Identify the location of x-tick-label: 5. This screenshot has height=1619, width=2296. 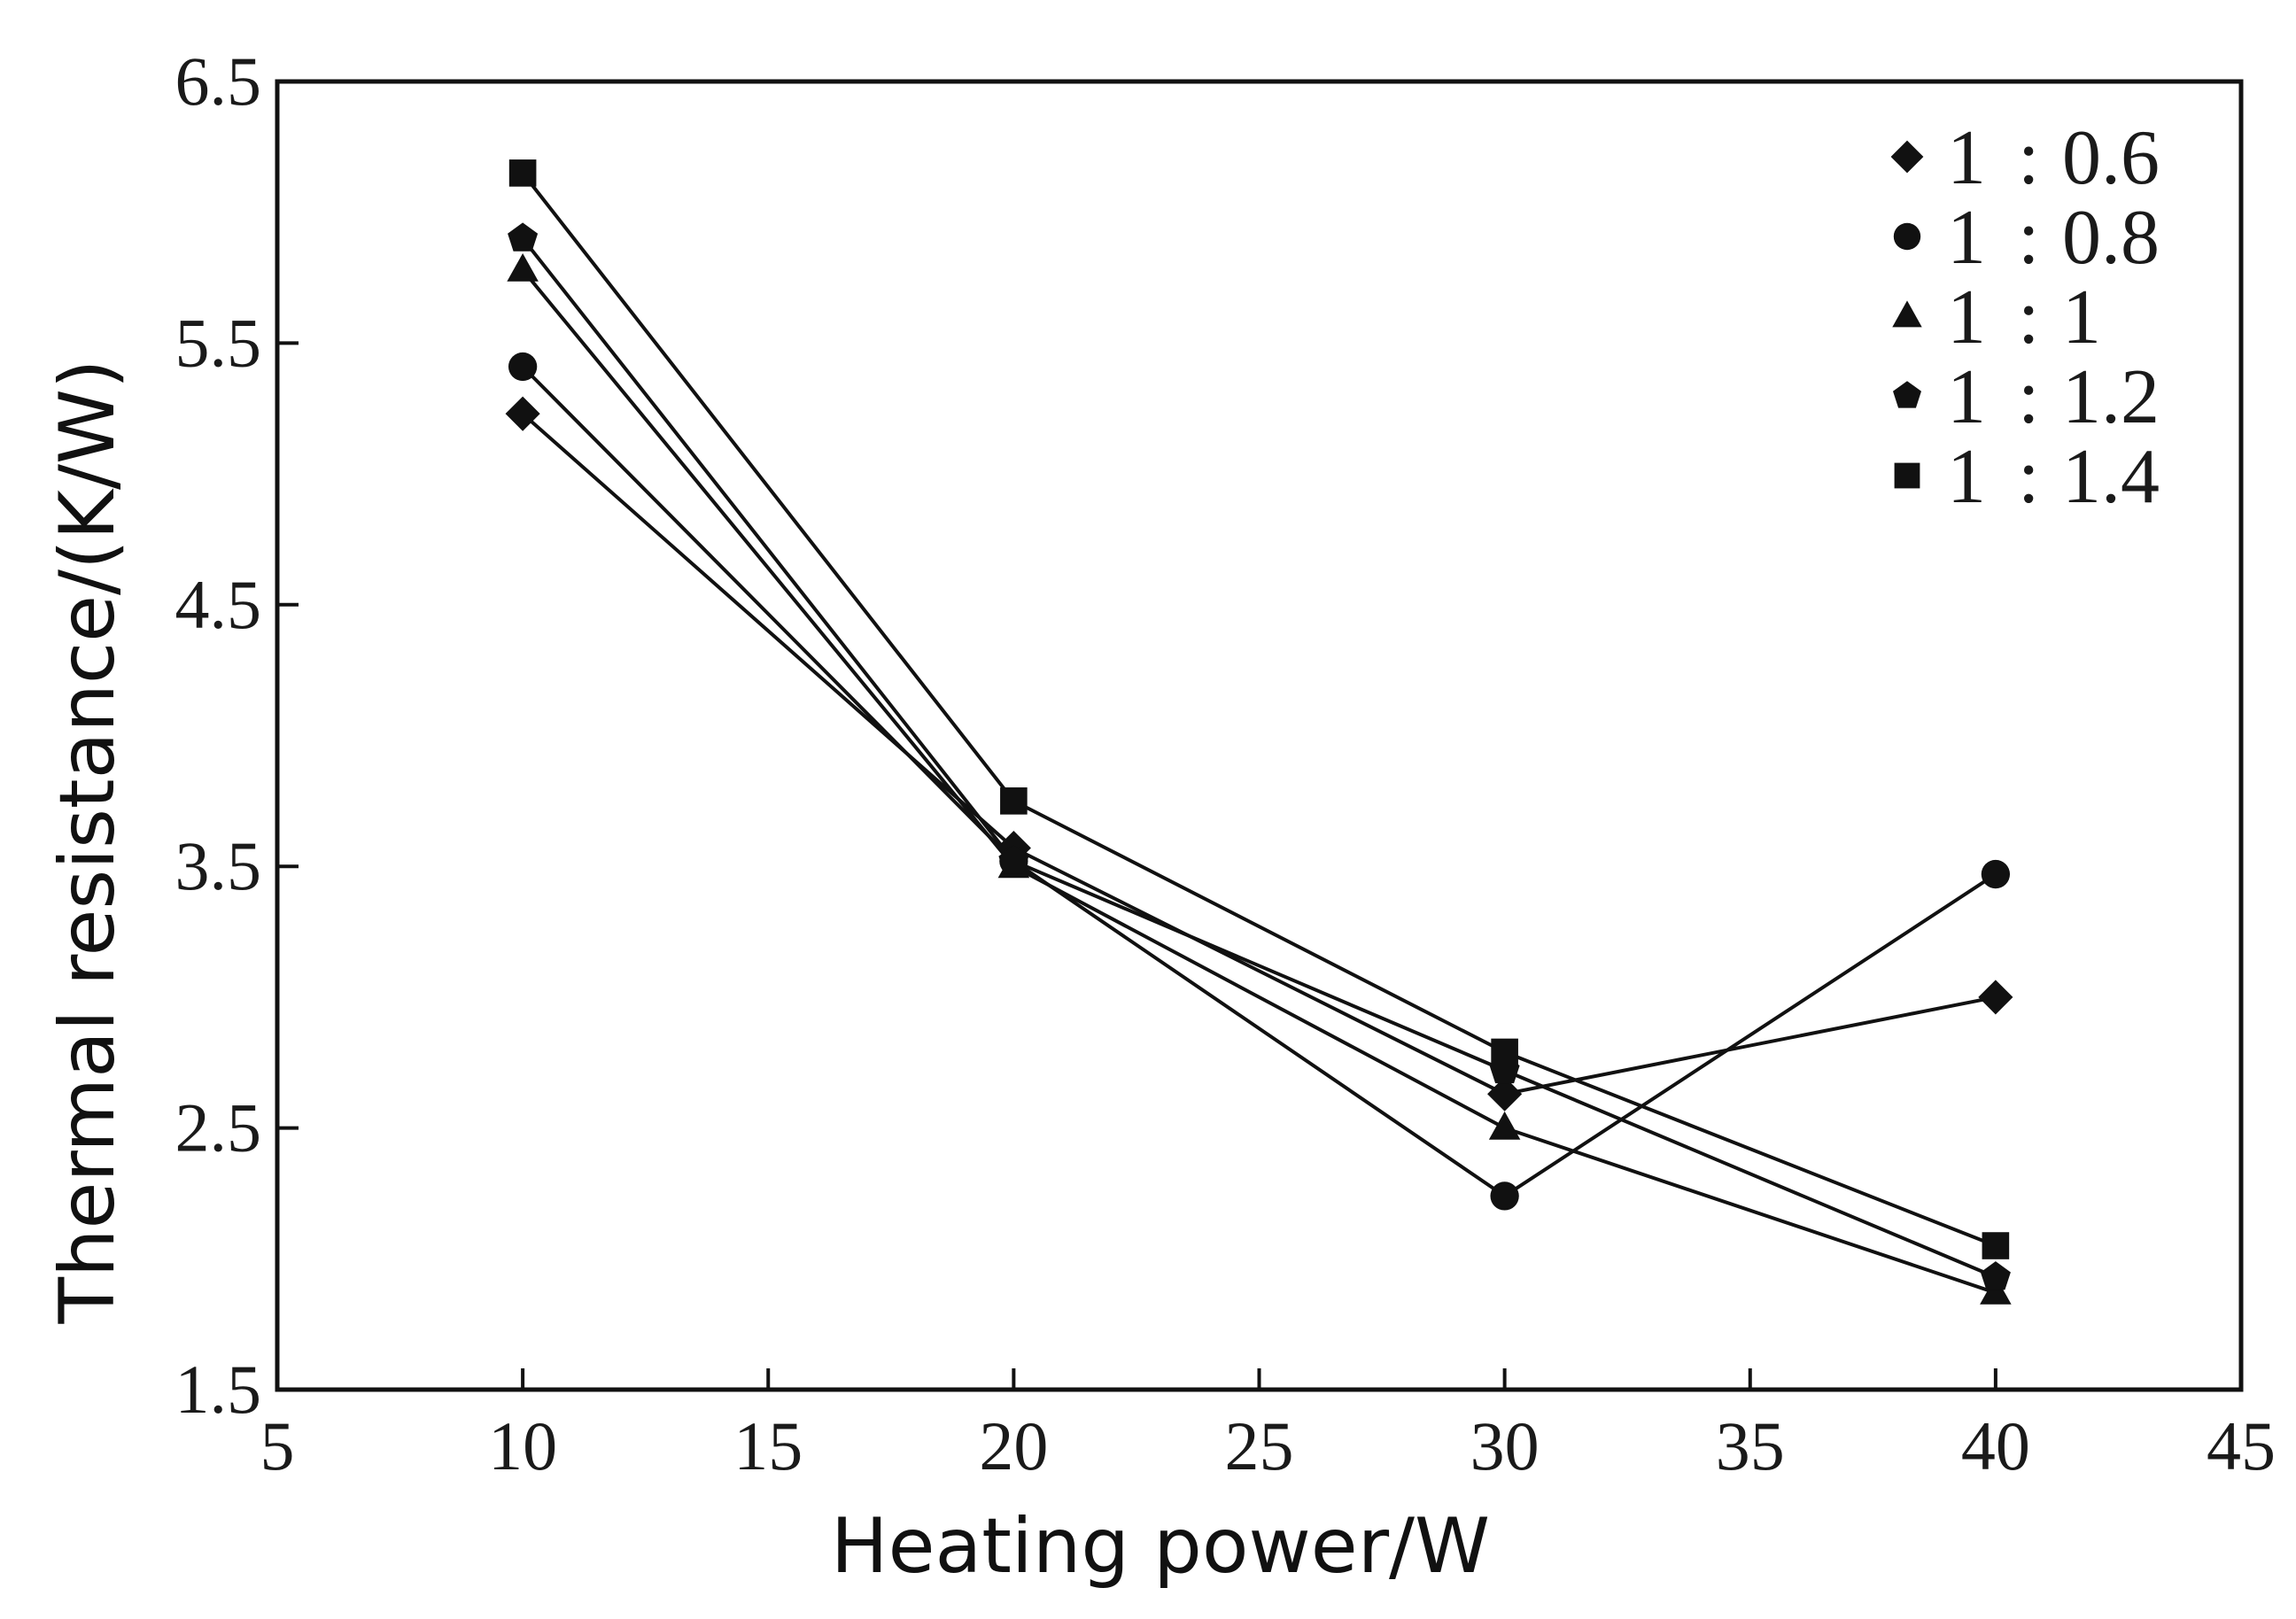
(277, 1445).